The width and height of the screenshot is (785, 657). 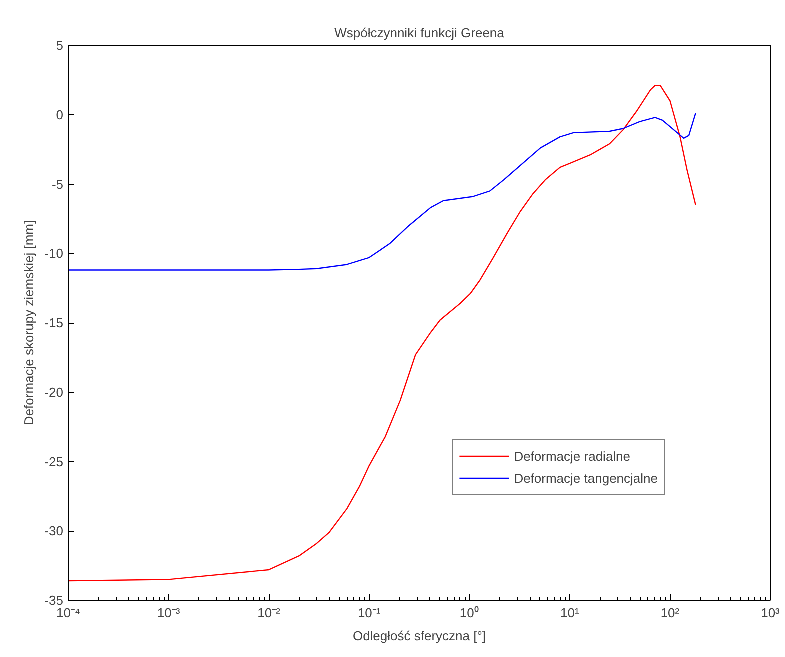 I want to click on legend-label: Deformacje radialne, so click(x=572, y=456).